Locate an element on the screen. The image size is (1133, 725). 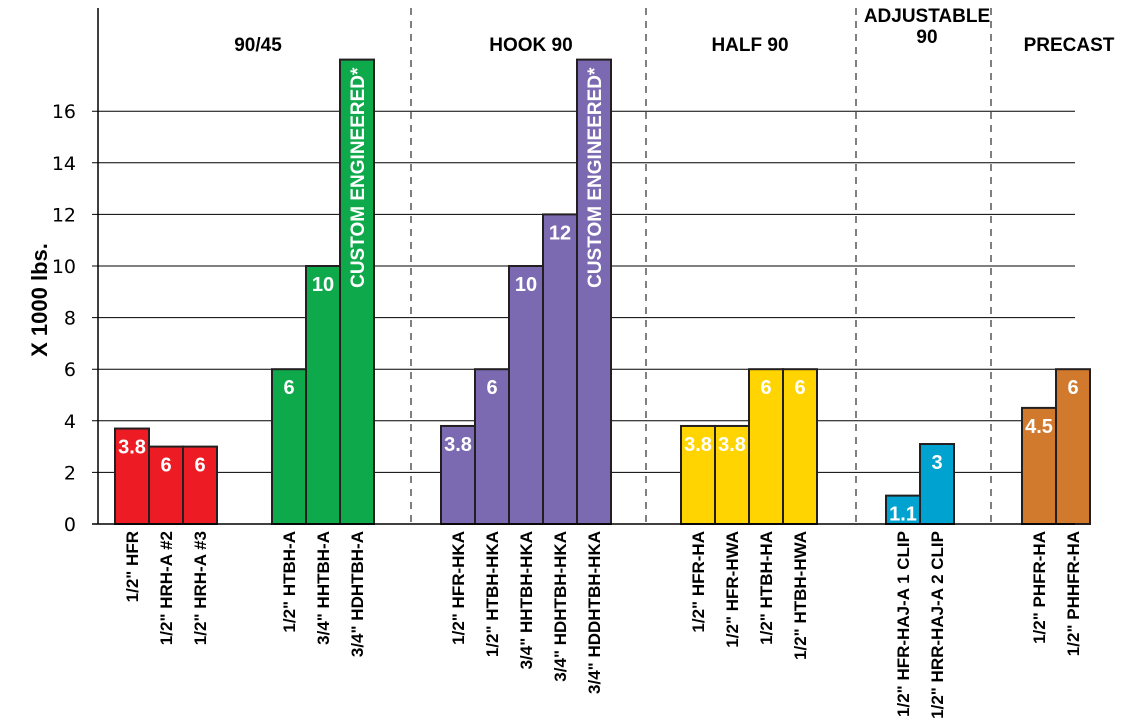
bar-value-label: 1.1 is located at coordinates (903, 515).